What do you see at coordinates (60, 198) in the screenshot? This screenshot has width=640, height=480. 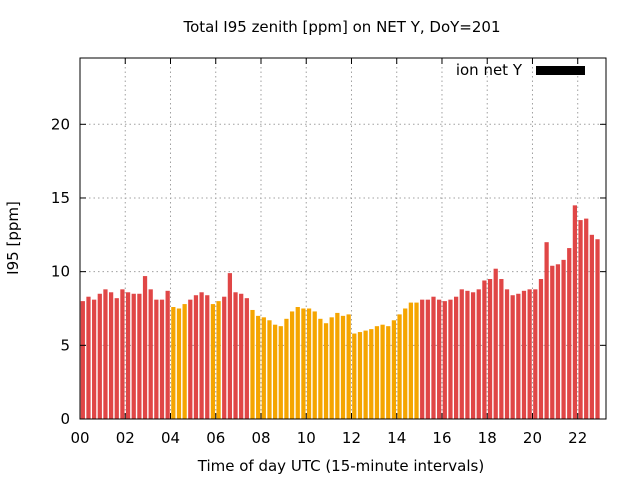 I see `y-tick-label: 15` at bounding box center [60, 198].